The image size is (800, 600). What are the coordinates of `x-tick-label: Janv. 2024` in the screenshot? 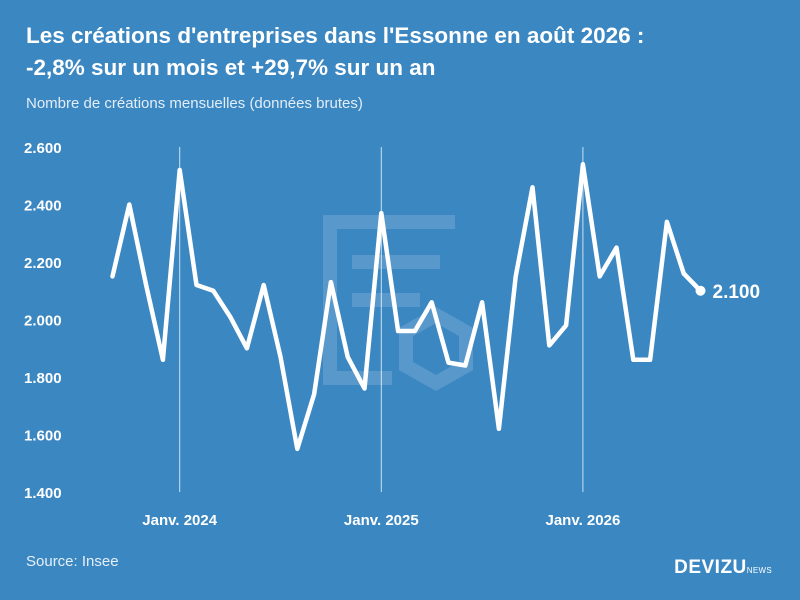 It's located at (179, 520).